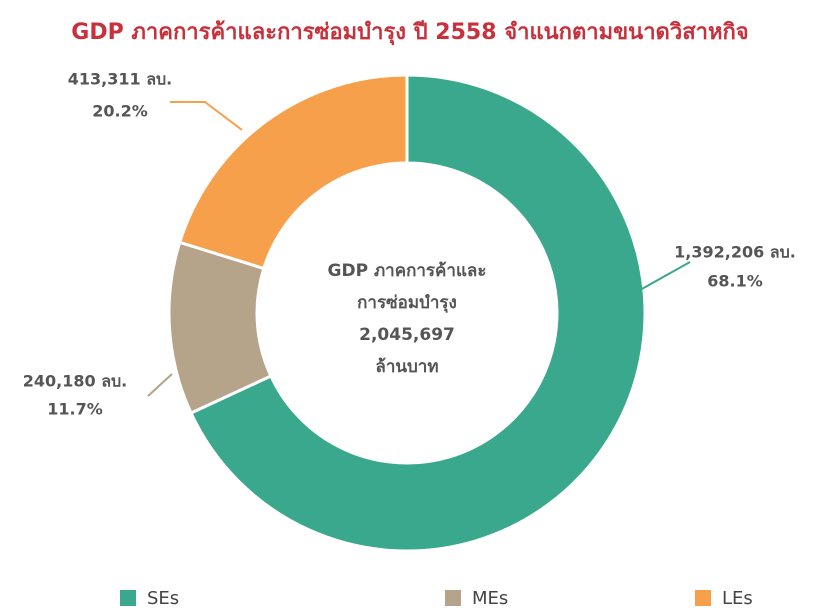 The width and height of the screenshot is (820, 610). I want to click on center-text: ล้านบาท, so click(406, 367).